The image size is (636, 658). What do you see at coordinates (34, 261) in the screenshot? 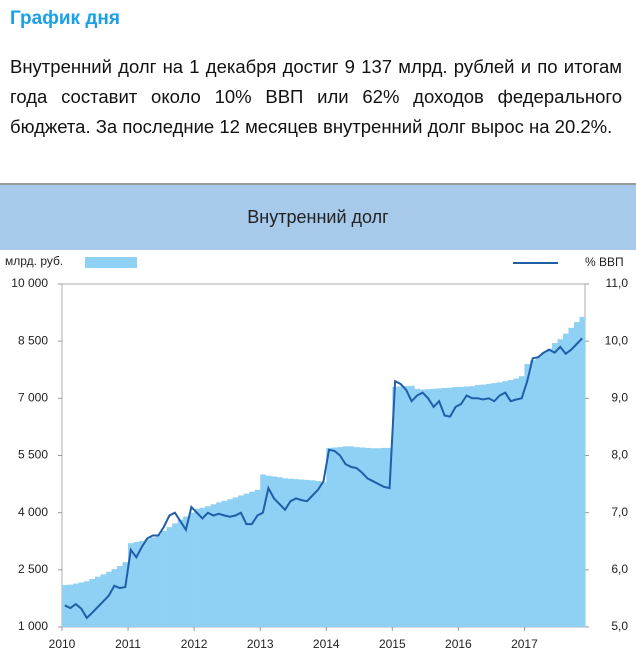
I see `legend-label: млрд. руб.` at bounding box center [34, 261].